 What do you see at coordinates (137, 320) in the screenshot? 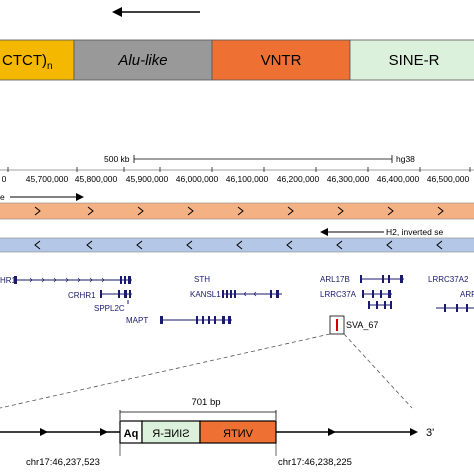
I see `gene-label-mapt: MAPT` at bounding box center [137, 320].